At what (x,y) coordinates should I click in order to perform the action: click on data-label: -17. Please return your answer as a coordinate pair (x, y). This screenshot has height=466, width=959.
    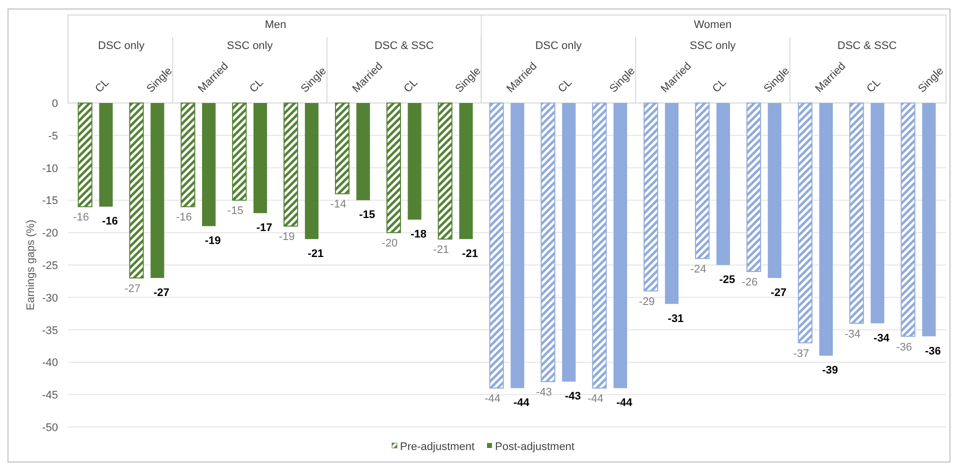
    Looking at the image, I should click on (264, 228).